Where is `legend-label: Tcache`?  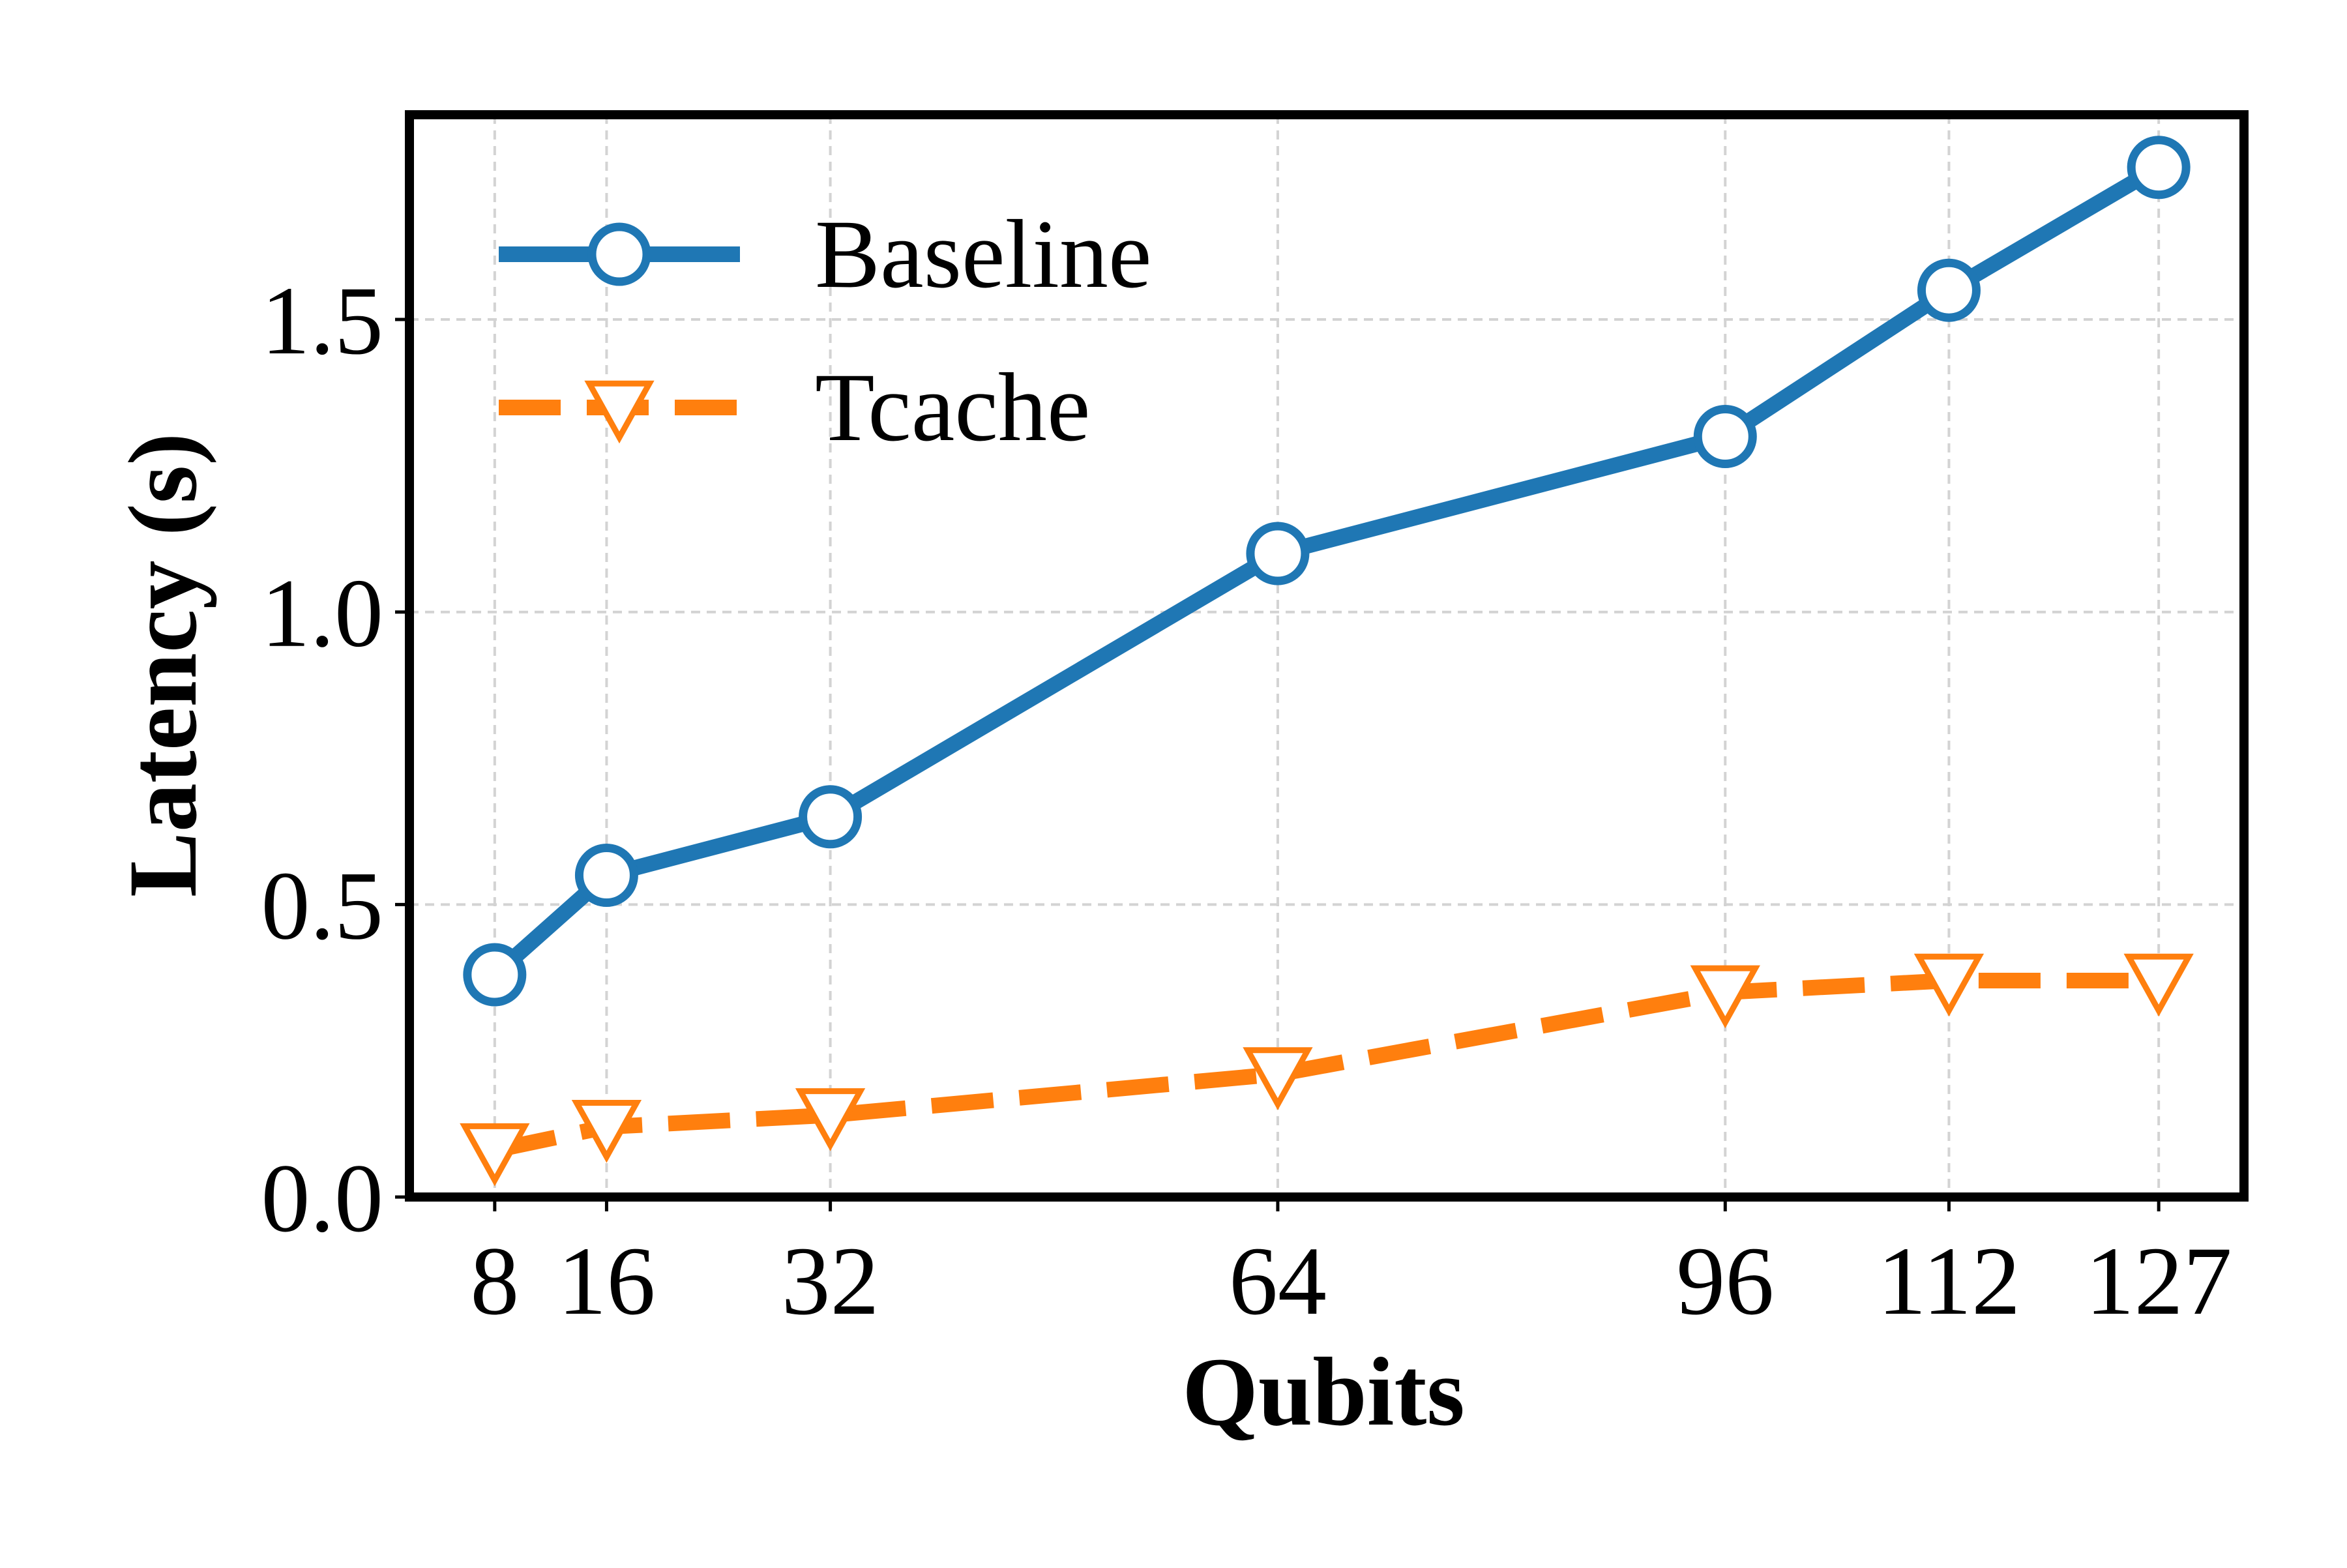 legend-label: Tcache is located at coordinates (952, 408).